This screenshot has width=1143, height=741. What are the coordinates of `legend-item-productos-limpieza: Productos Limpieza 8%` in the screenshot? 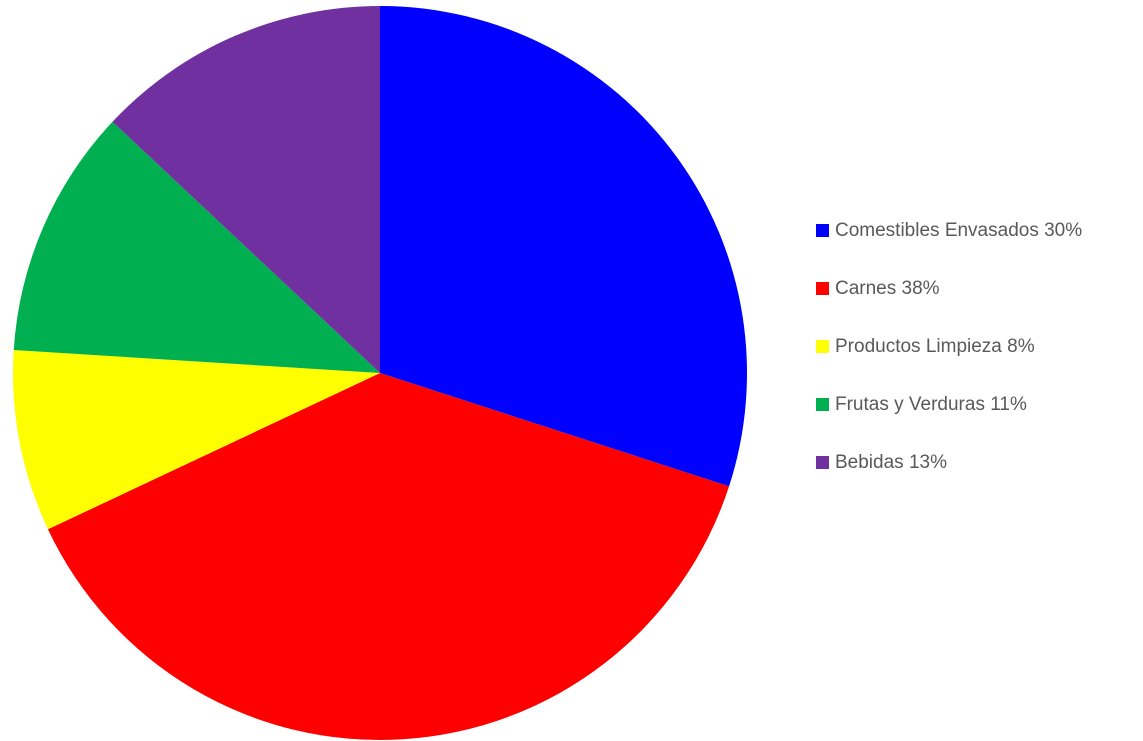 It's located at (978, 346).